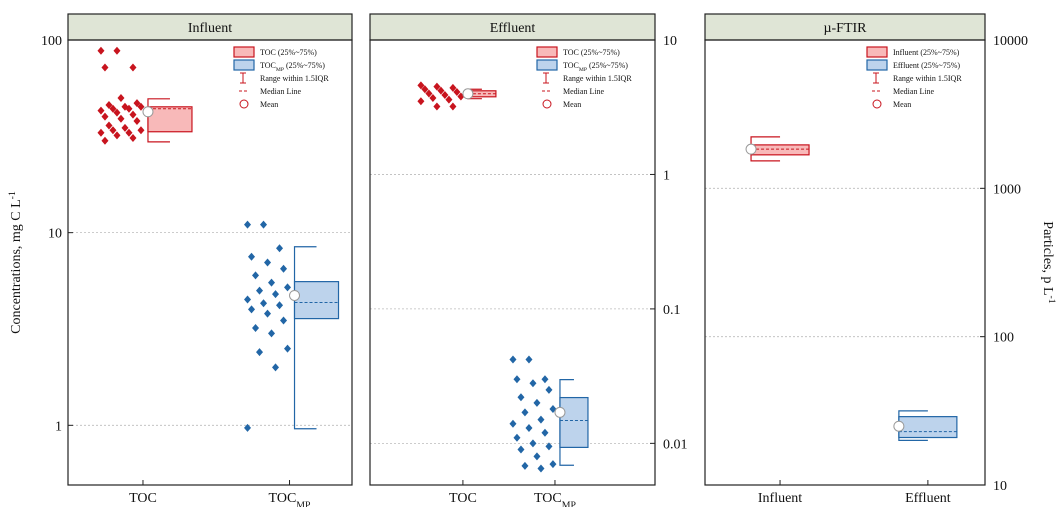 This screenshot has height=507, width=1056. I want to click on y-tick-label: 0.01, so click(675, 444).